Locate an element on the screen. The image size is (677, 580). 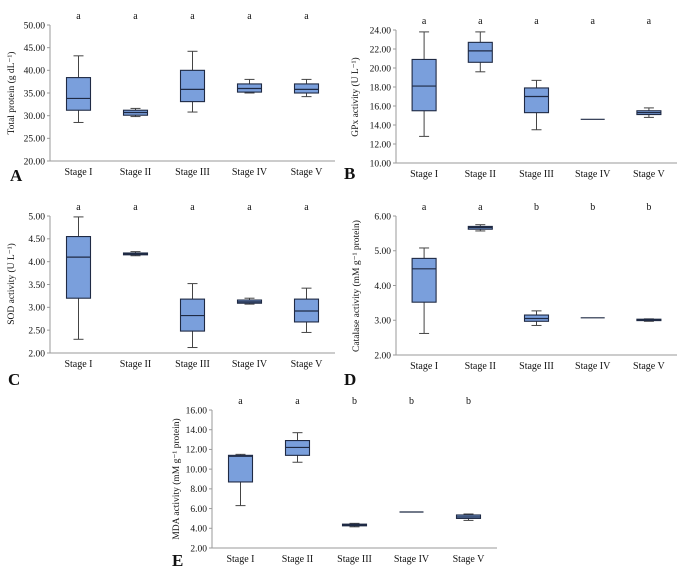
y-tick-label: 16.00 is located at coordinates (197, 411).